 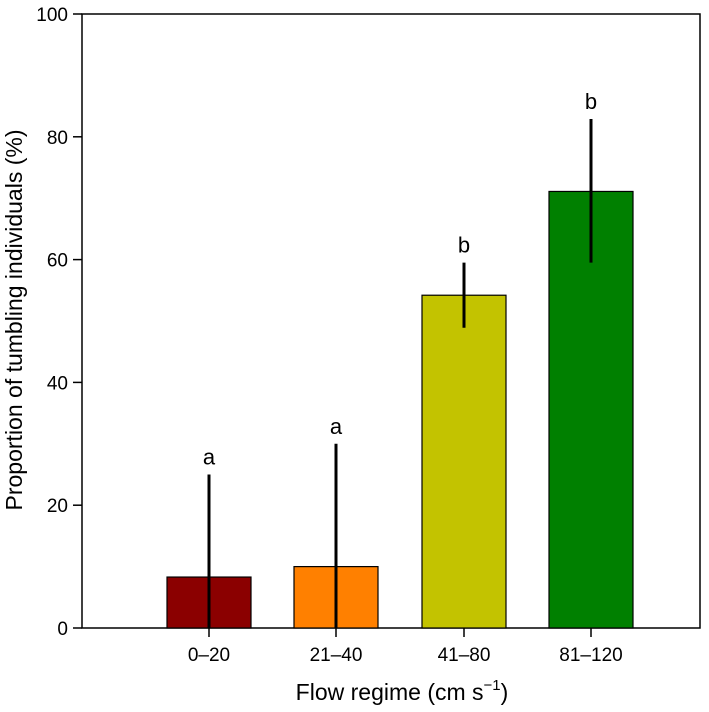 I want to click on x-tick-label: 81–120, so click(x=590, y=655).